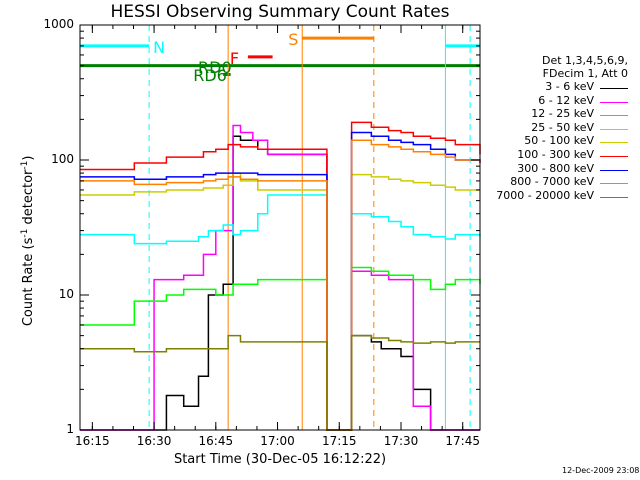 Image resolution: width=640 pixels, height=480 pixels. Describe the element at coordinates (559, 141) in the screenshot. I see `legend-label: 50 - 100 keV` at that location.